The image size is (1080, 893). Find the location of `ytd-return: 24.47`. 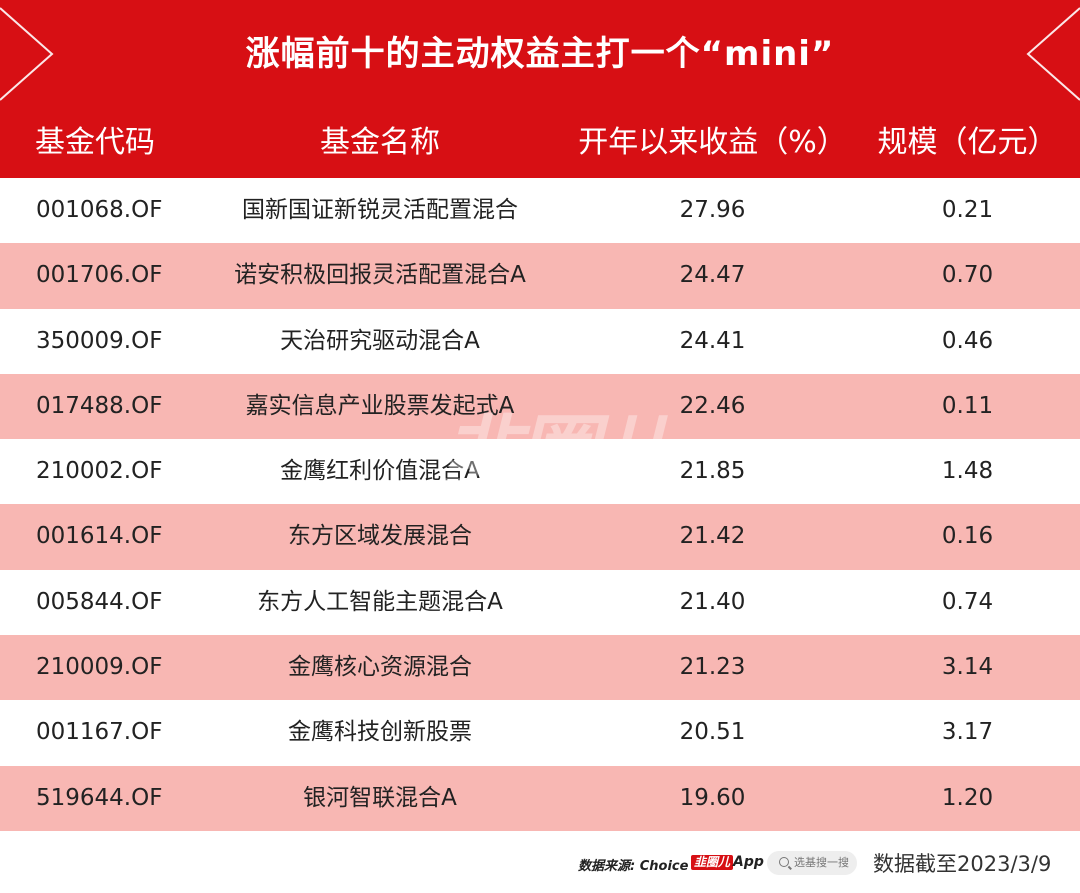

ytd-return: 24.47 is located at coordinates (712, 275).